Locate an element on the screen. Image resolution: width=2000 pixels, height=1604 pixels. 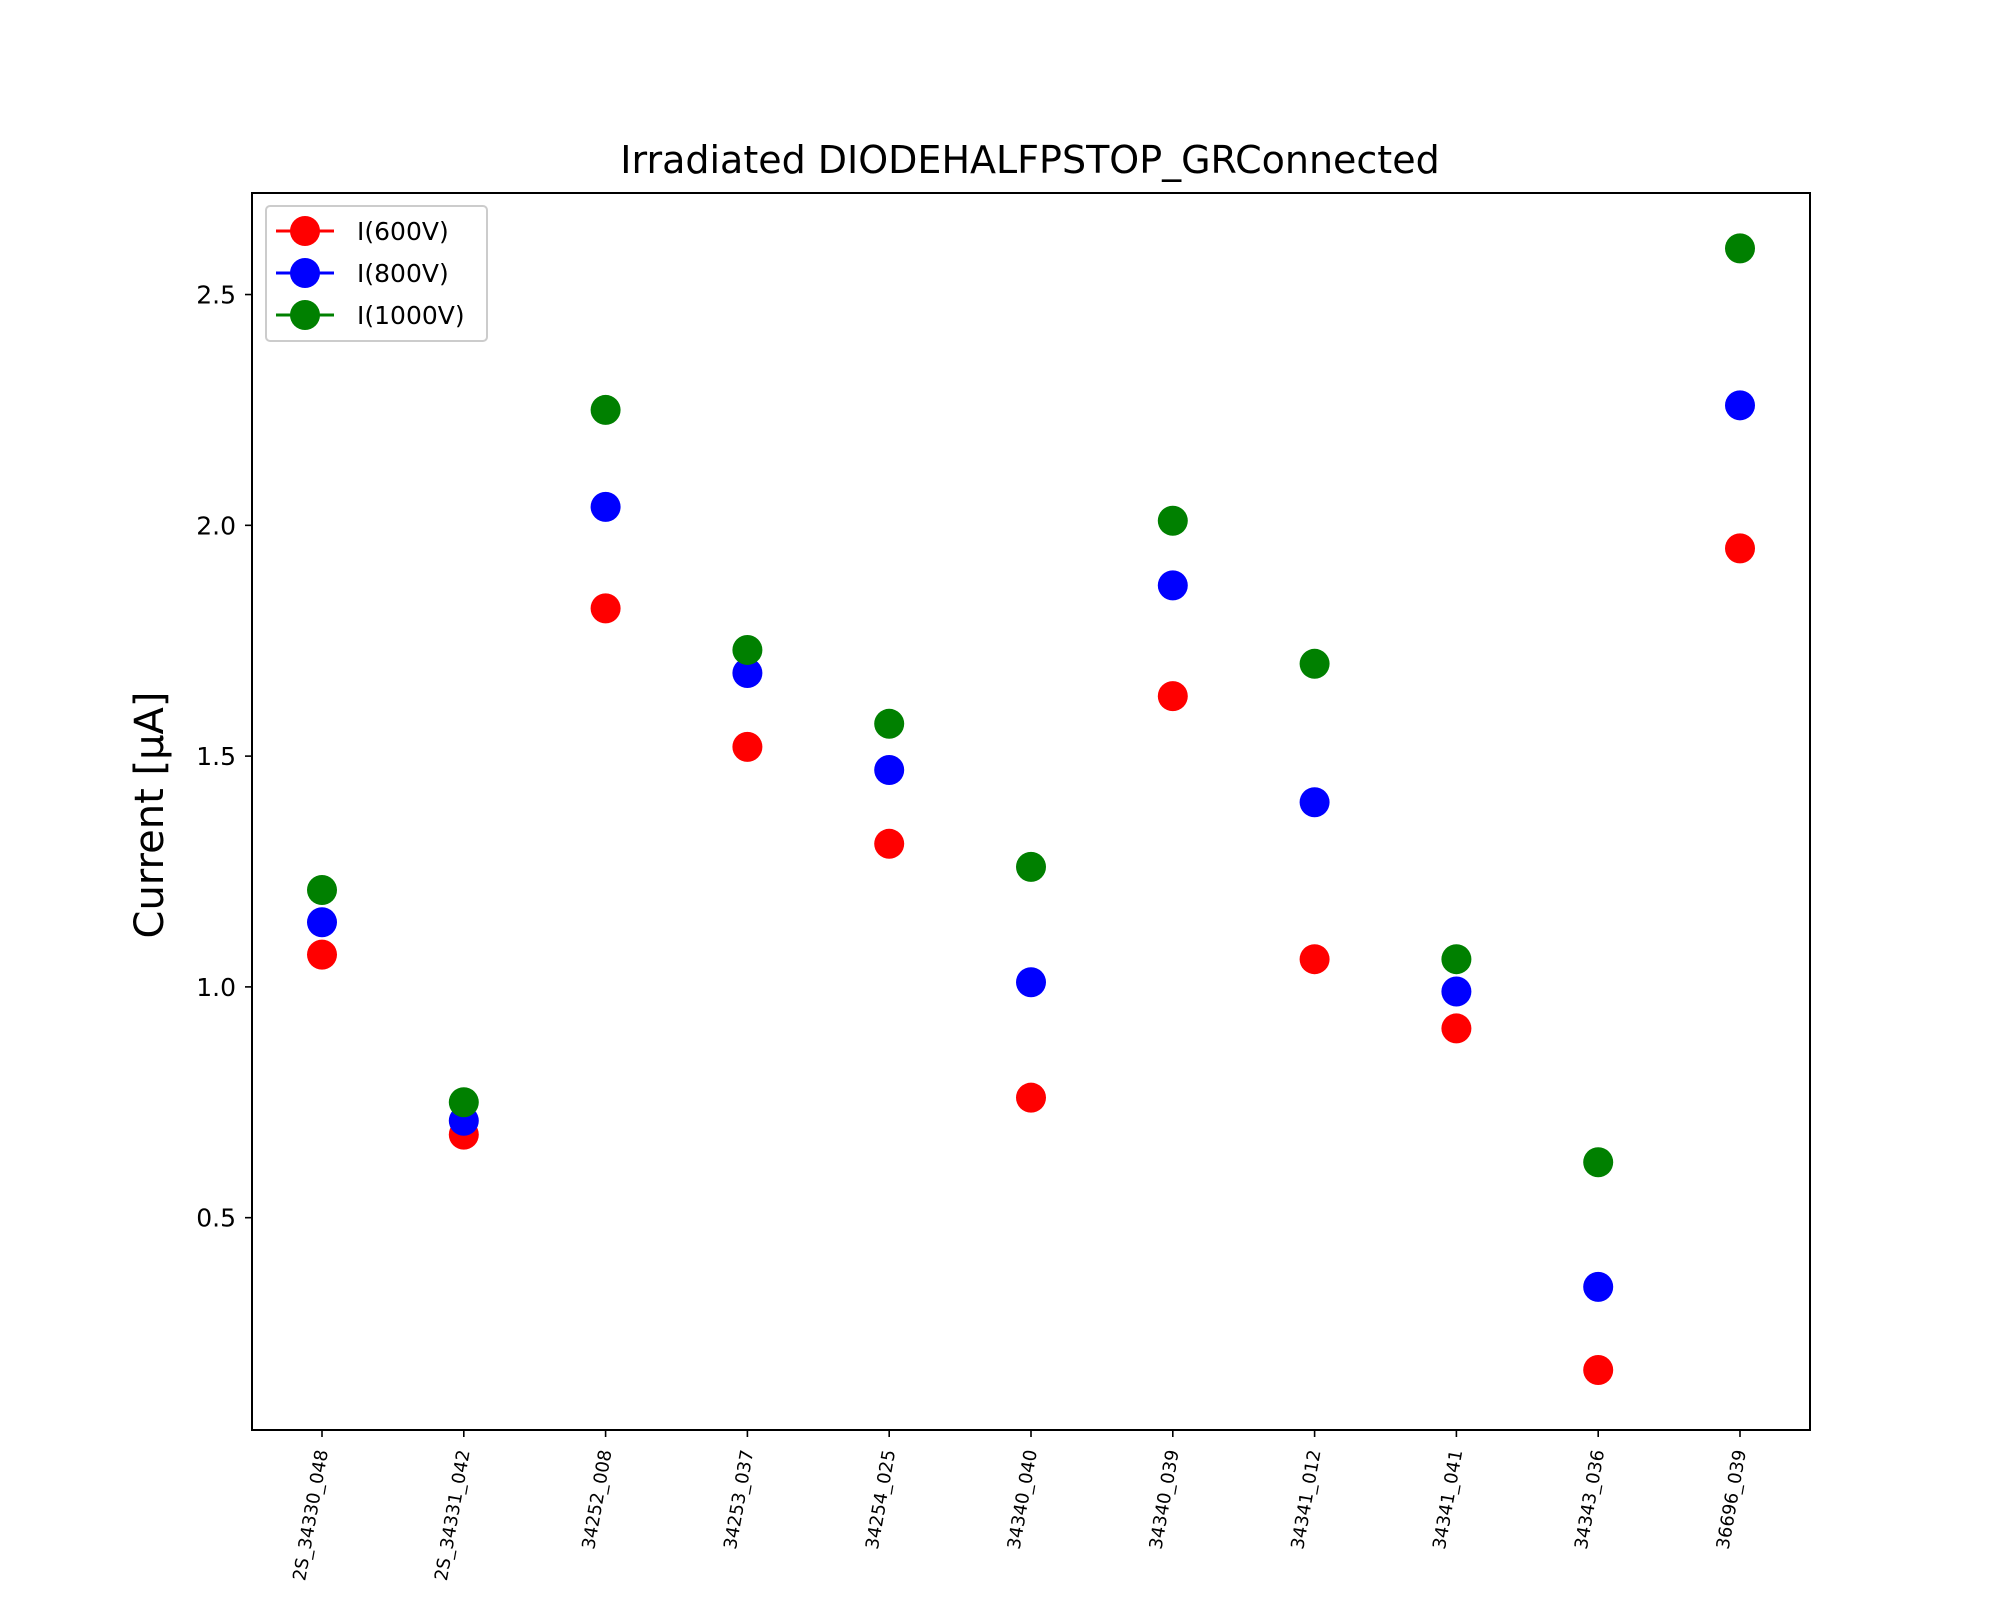
x-tick-label: 34252_008 is located at coordinates (597, 1499).